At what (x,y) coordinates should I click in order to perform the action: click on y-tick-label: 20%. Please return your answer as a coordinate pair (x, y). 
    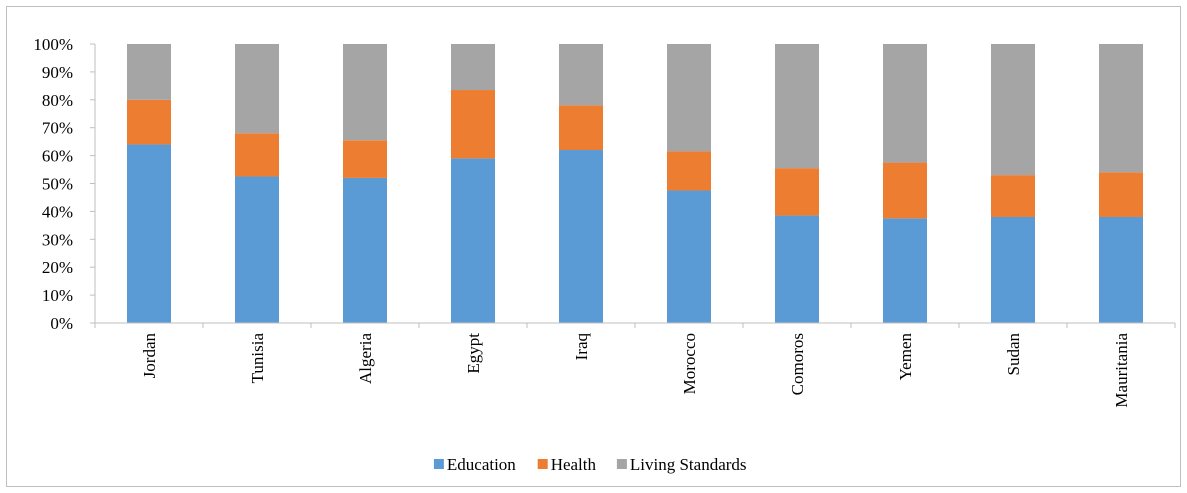
    Looking at the image, I should click on (57, 267).